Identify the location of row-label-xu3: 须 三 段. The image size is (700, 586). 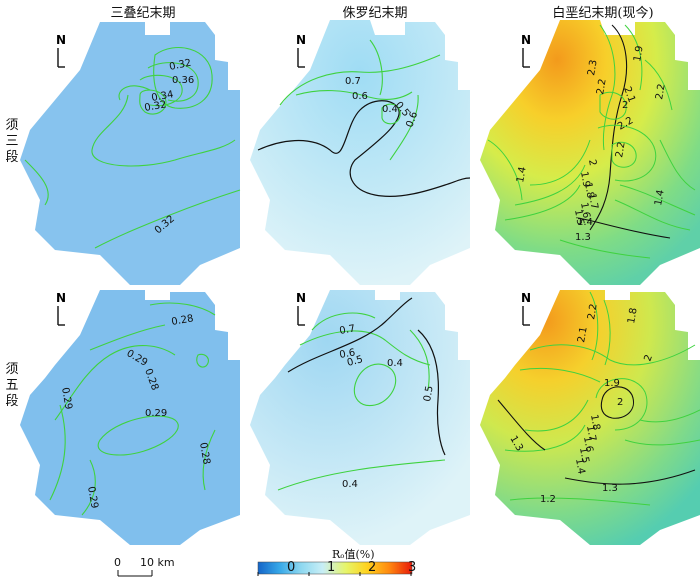
(12, 142).